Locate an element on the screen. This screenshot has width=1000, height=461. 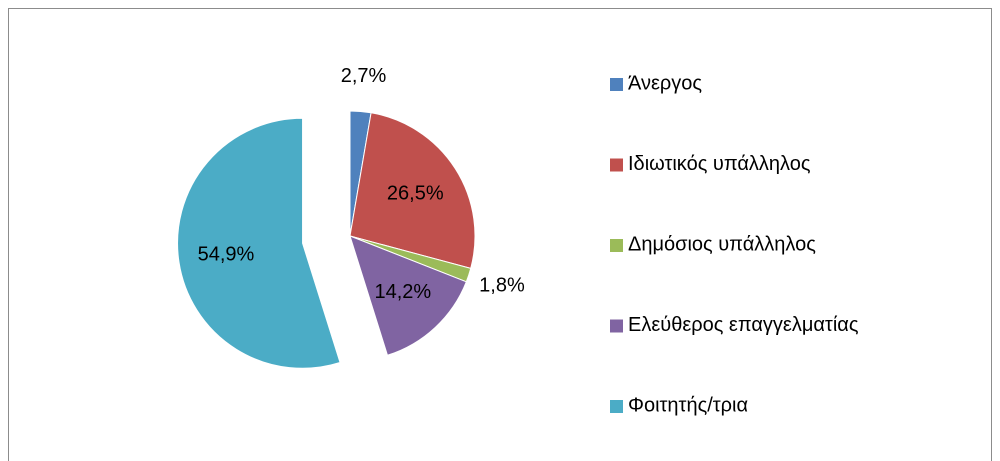
legend-label: Ιδιωτικός υπάλληλος is located at coordinates (719, 164).